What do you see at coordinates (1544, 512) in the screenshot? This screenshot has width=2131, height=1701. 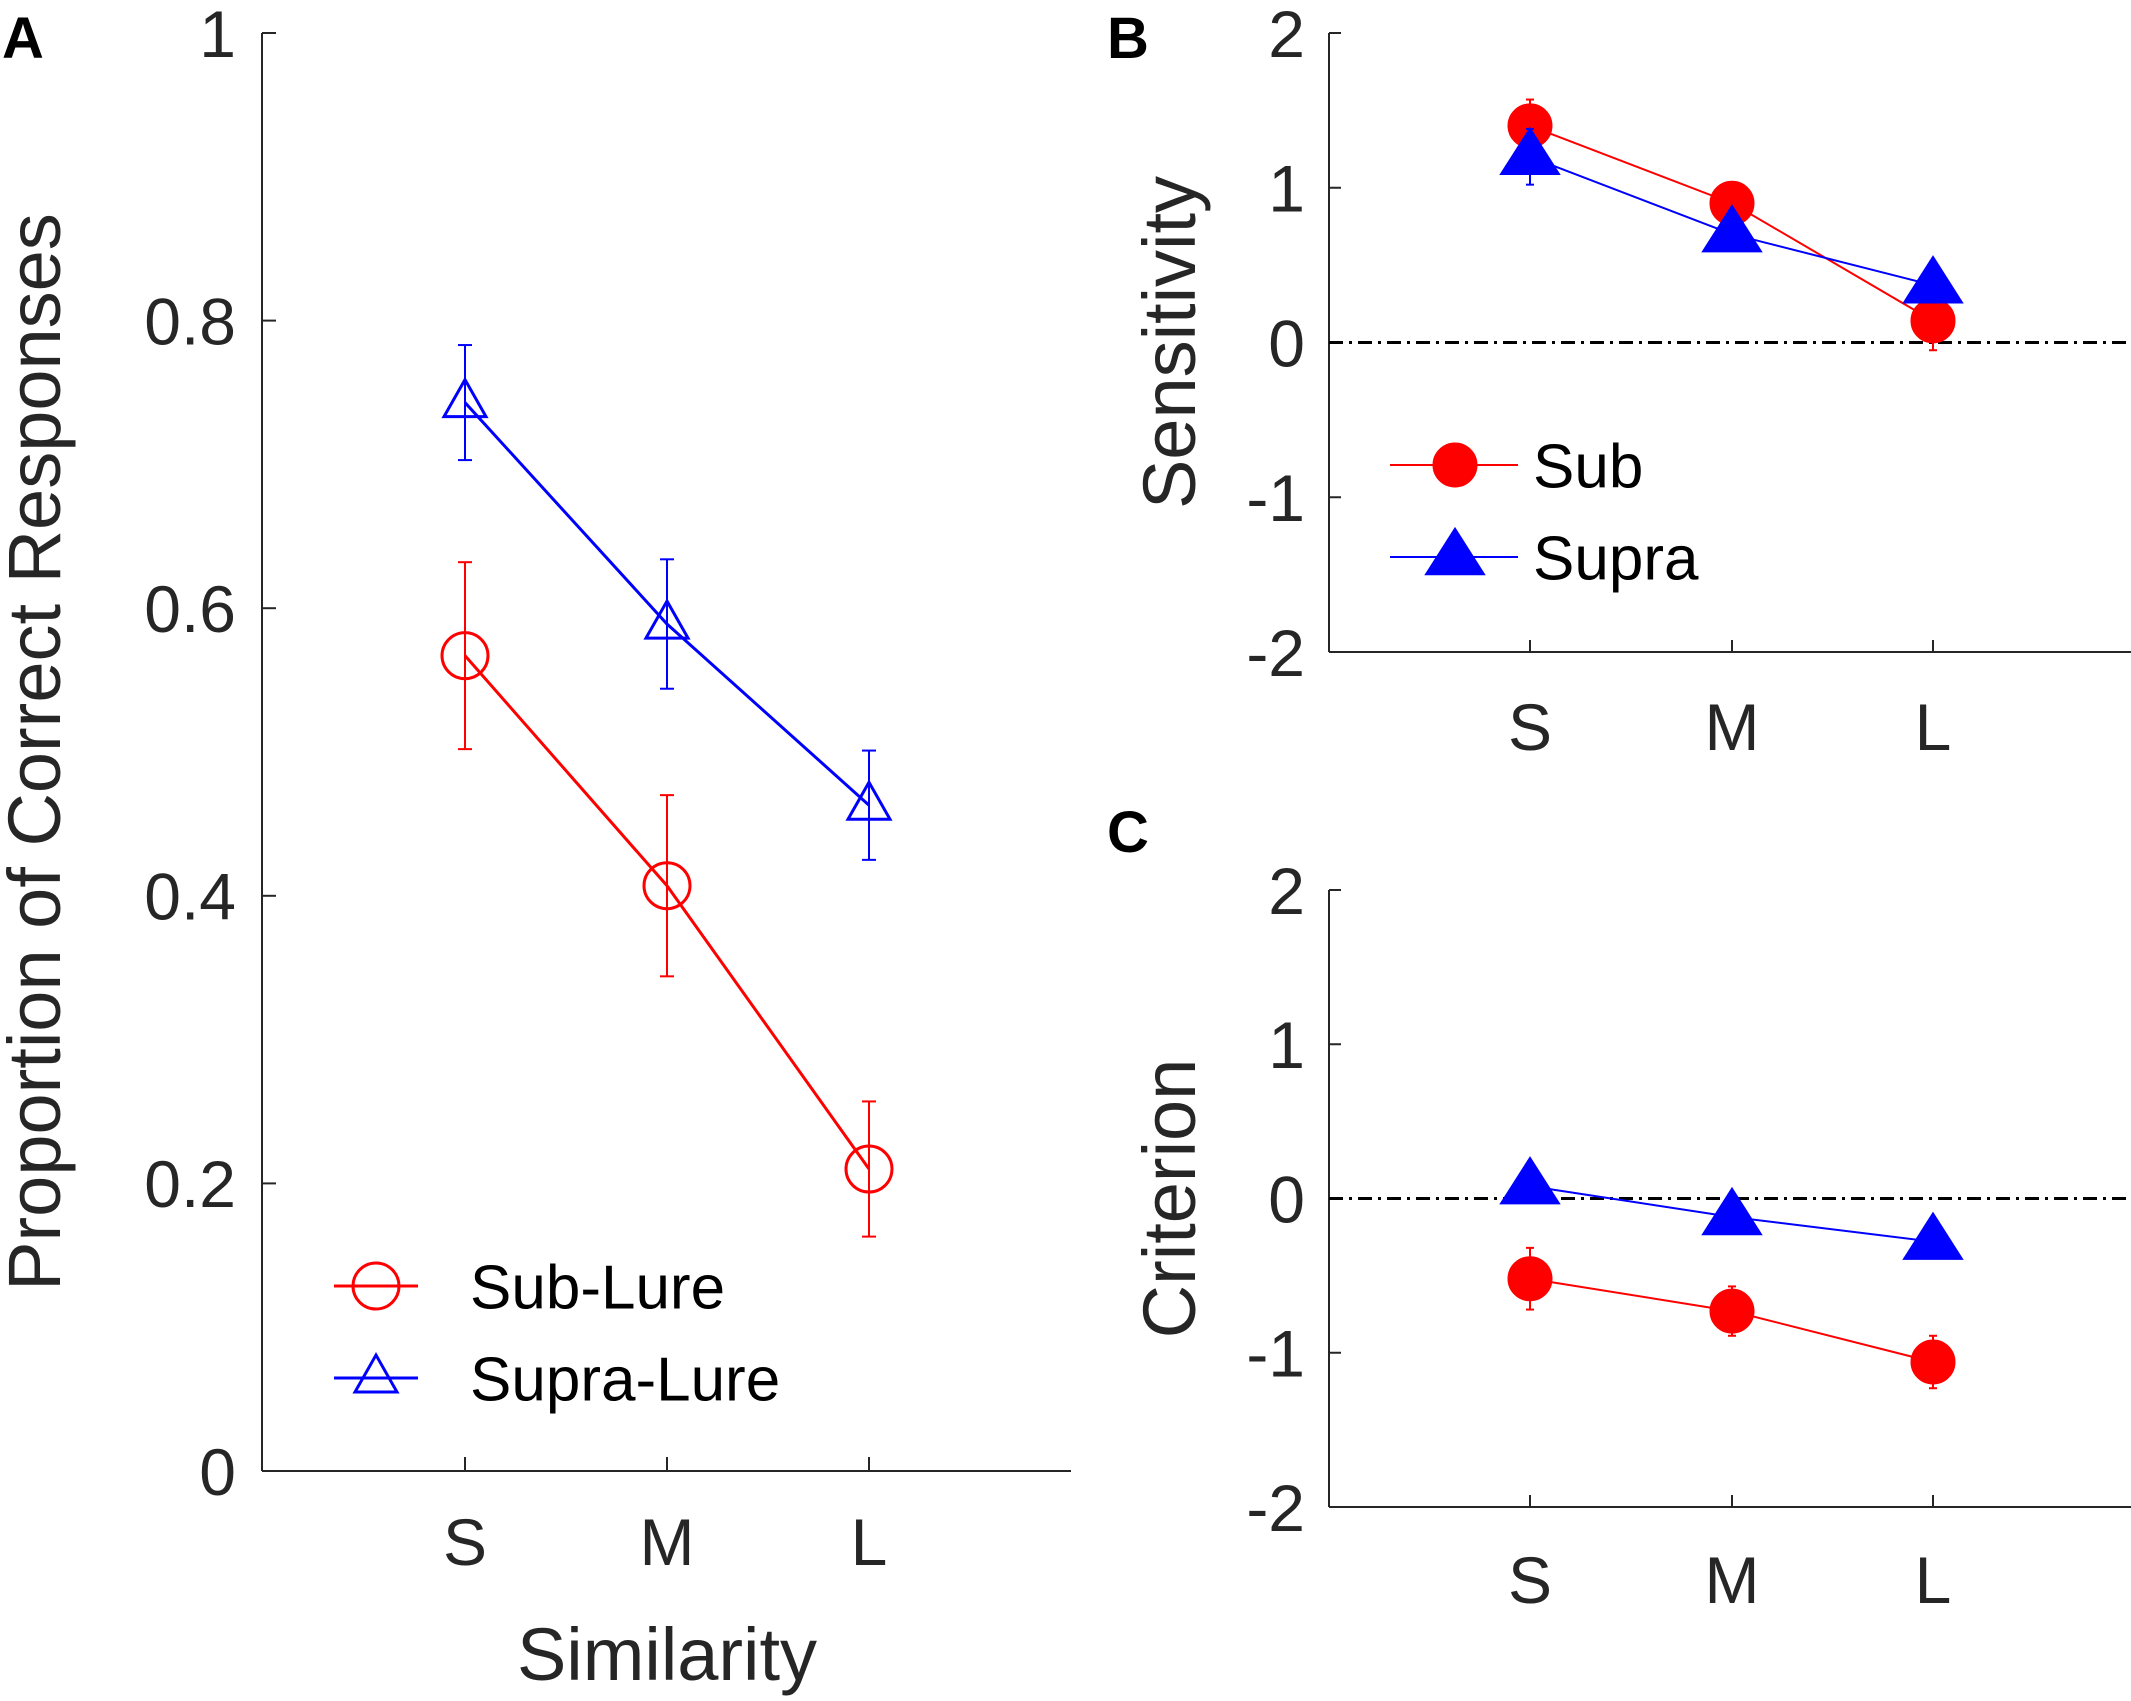 I see `panel-b-legend: Sub Supra` at bounding box center [1544, 512].